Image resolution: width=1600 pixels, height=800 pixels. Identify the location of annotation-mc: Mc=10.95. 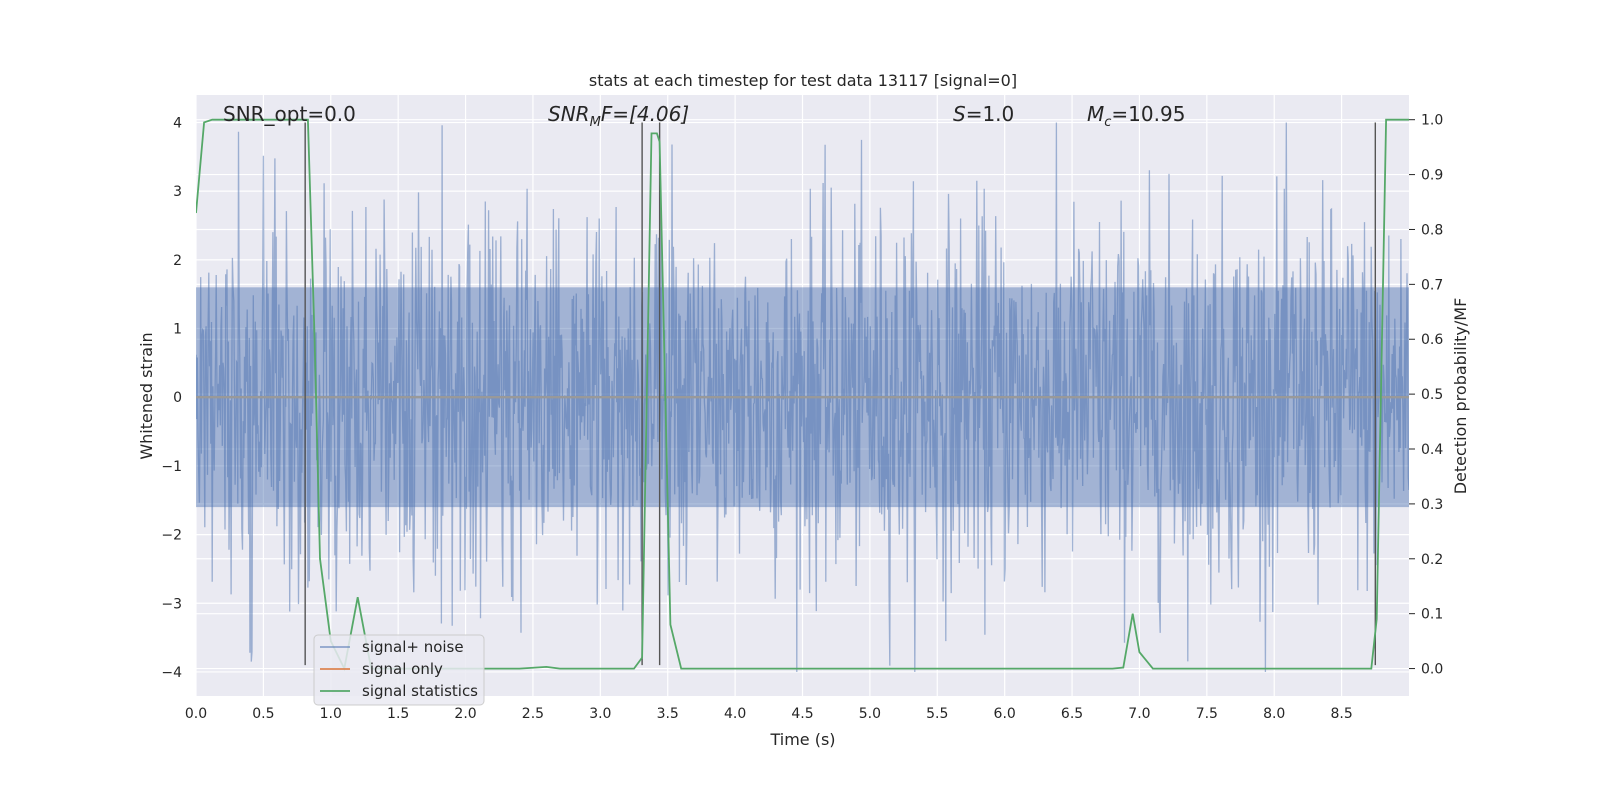
(1136, 116).